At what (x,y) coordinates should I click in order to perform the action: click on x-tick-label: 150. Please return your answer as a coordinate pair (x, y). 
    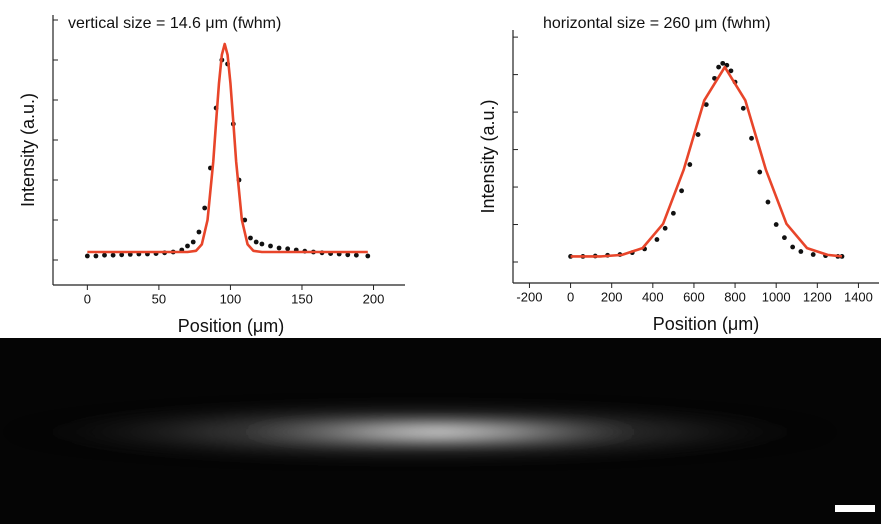
    Looking at the image, I should click on (302, 298).